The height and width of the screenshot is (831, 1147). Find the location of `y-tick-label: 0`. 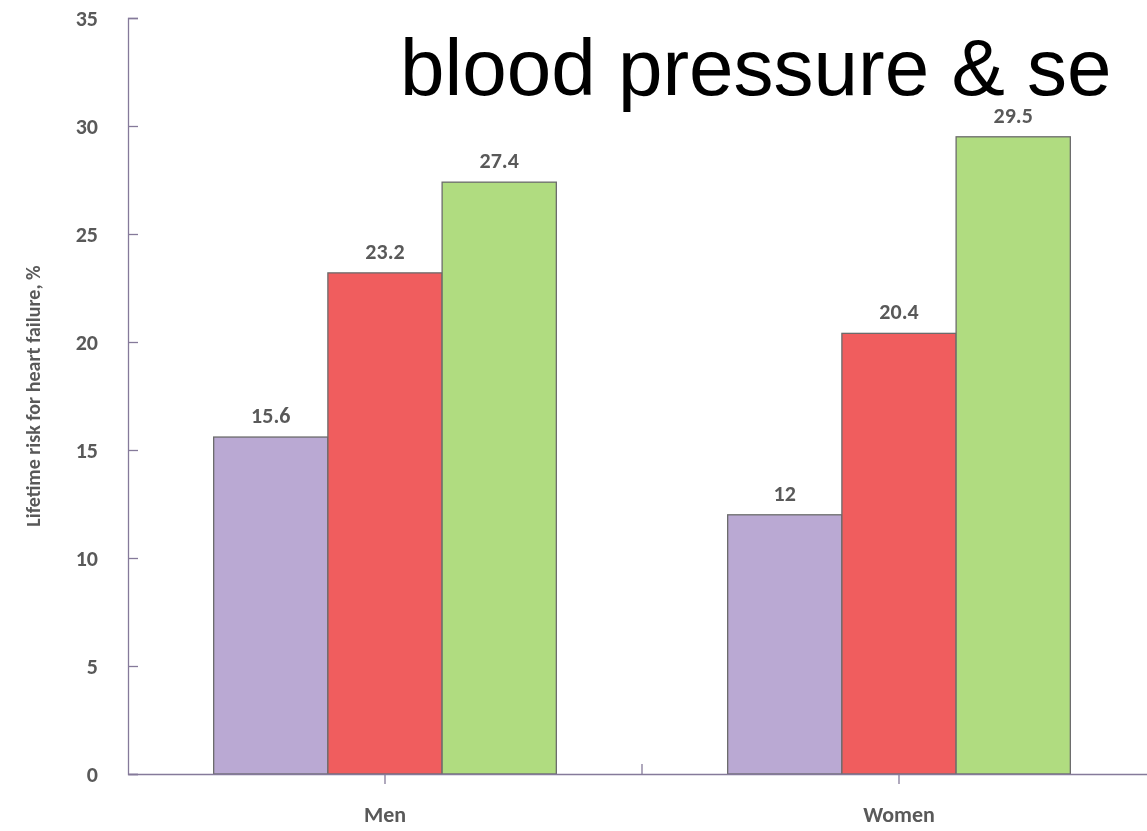

y-tick-label: 0 is located at coordinates (92, 774).